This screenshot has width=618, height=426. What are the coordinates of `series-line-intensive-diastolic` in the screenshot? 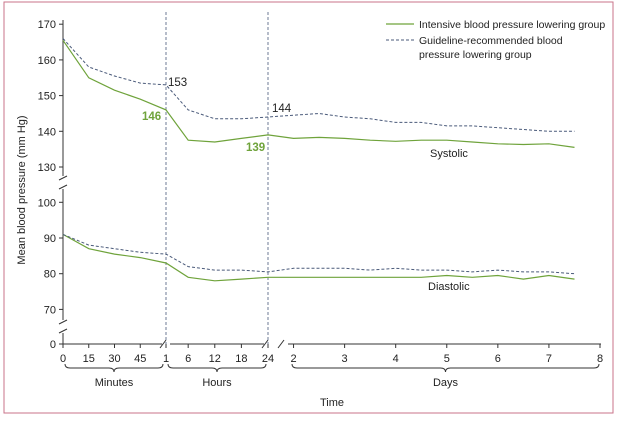 It's located at (318, 257).